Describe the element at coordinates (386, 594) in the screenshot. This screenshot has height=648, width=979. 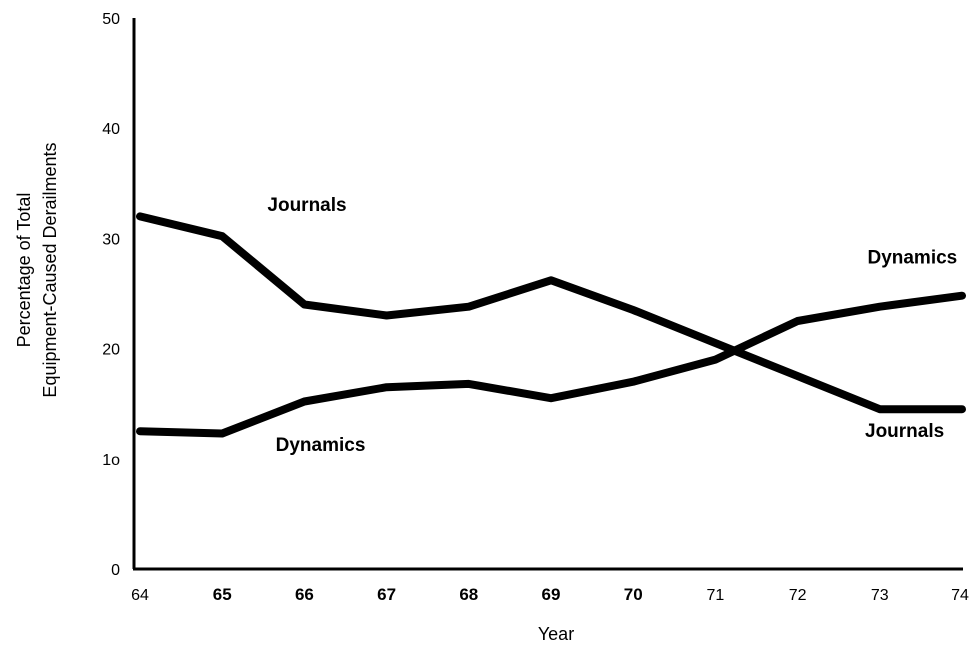
I see `x-tick-label: 67` at that location.